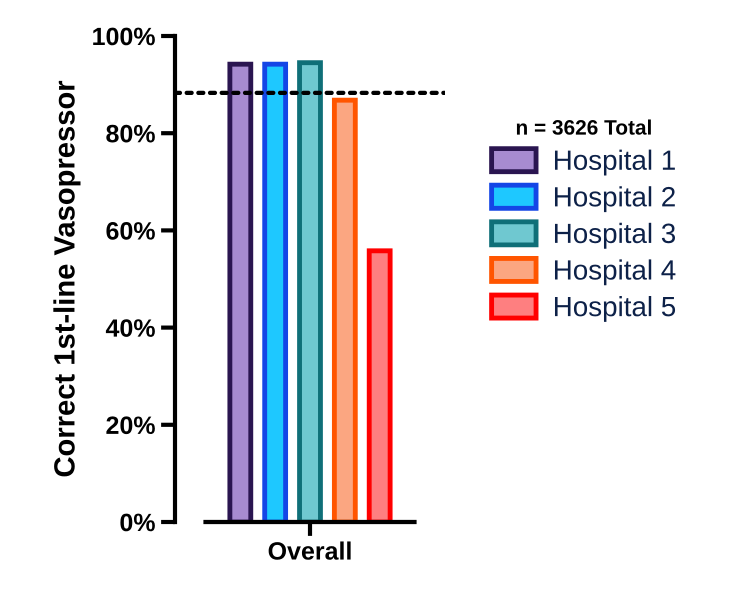 The image size is (750, 598). I want to click on legend-label: Hospital 3, so click(615, 235).